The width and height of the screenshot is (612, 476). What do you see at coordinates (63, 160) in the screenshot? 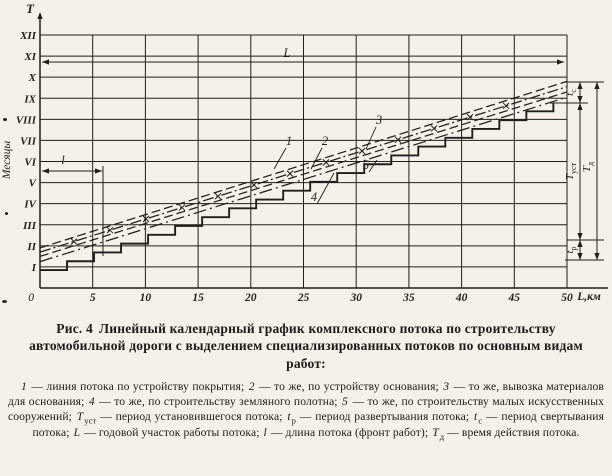
I see `dim-l-label: l` at bounding box center [63, 160].